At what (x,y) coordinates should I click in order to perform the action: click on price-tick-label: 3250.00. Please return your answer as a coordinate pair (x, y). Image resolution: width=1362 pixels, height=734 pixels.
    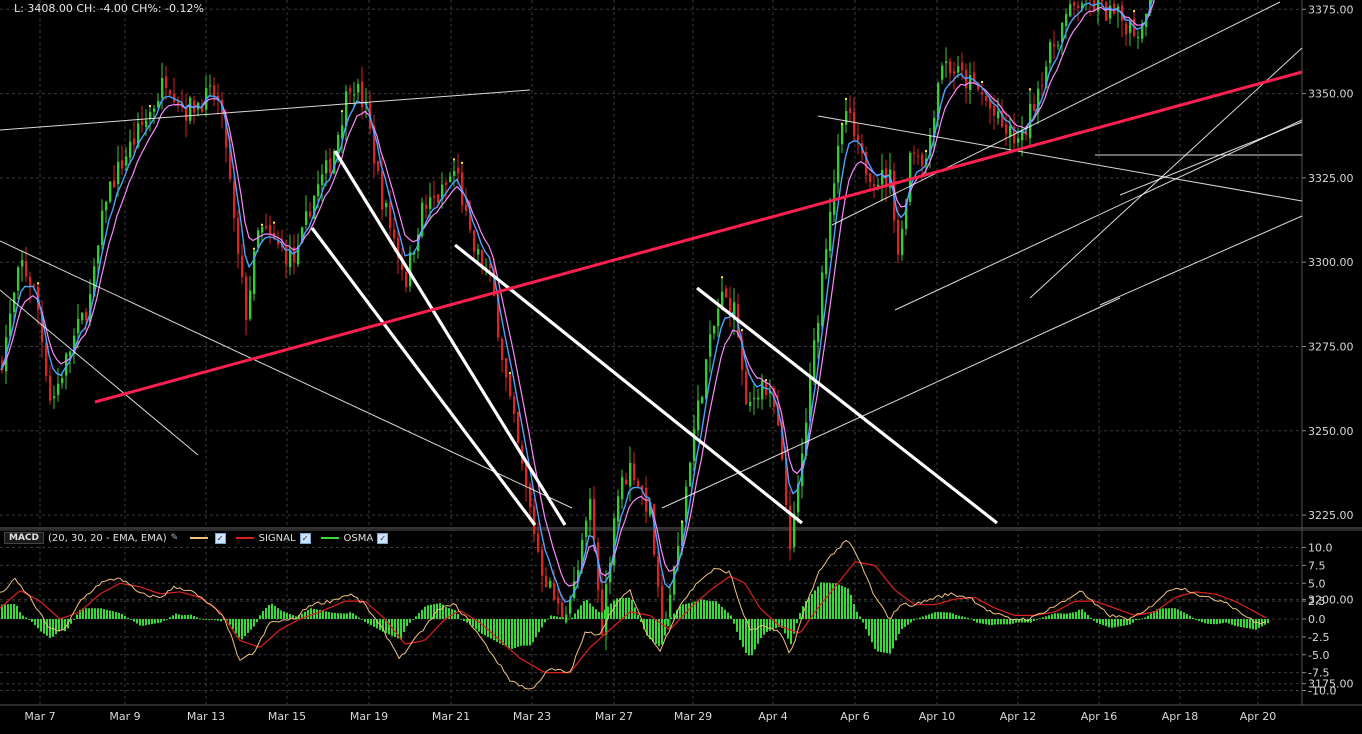
    Looking at the image, I should click on (1331, 431).